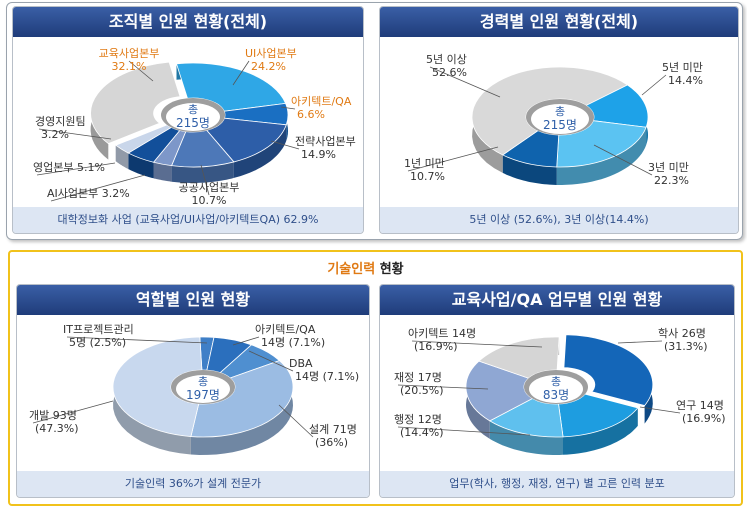 The width and height of the screenshot is (747, 506). Describe the element at coordinates (203, 395) in the screenshot. I see `center-total-value: 197명` at that location.